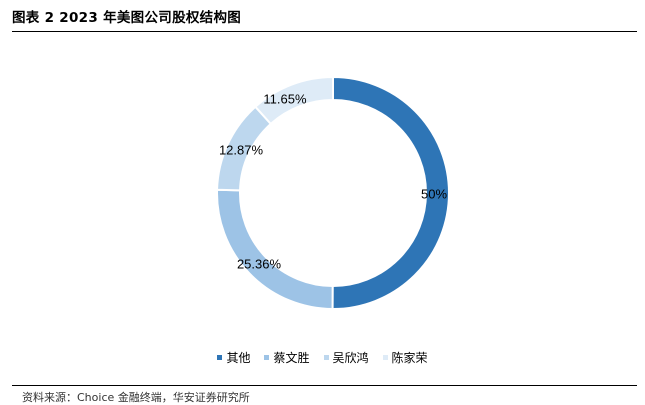 This screenshot has height=405, width=645. Describe the element at coordinates (434, 193) in the screenshot. I see `data-label-0: 50%` at that location.